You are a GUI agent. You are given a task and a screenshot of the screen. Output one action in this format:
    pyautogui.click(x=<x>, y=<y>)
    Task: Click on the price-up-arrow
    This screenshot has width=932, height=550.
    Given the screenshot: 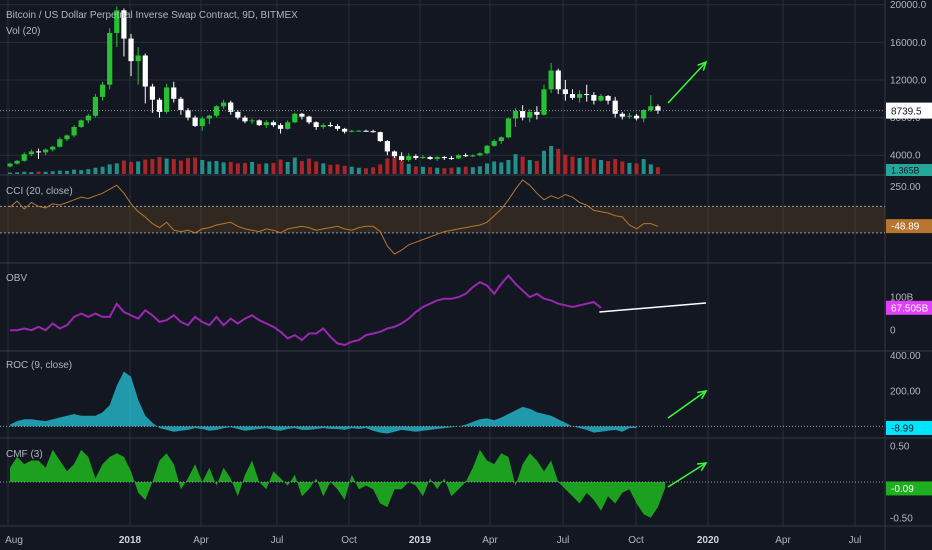 What is the action you would take?
    pyautogui.click(x=687, y=82)
    